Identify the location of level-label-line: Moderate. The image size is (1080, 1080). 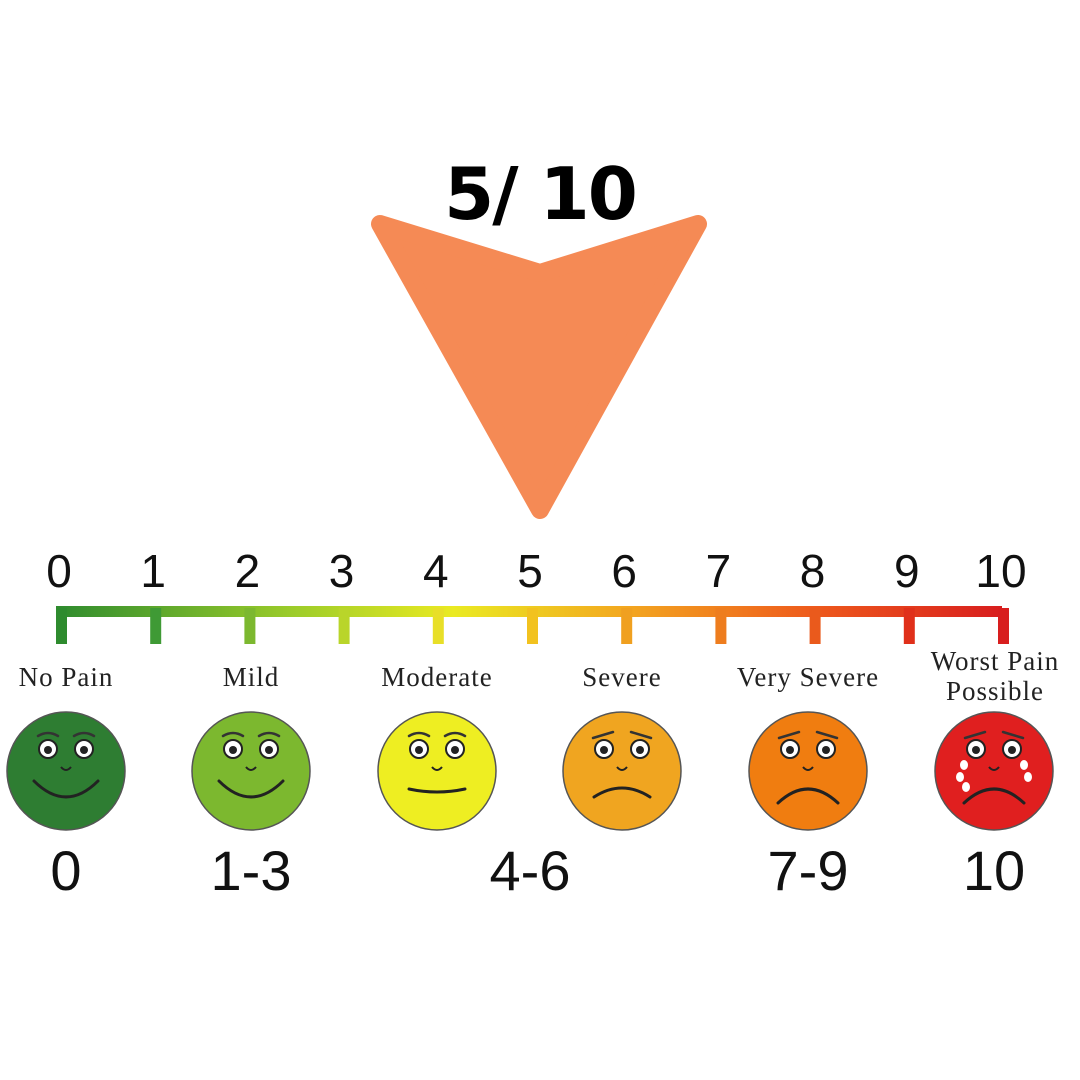
(437, 677).